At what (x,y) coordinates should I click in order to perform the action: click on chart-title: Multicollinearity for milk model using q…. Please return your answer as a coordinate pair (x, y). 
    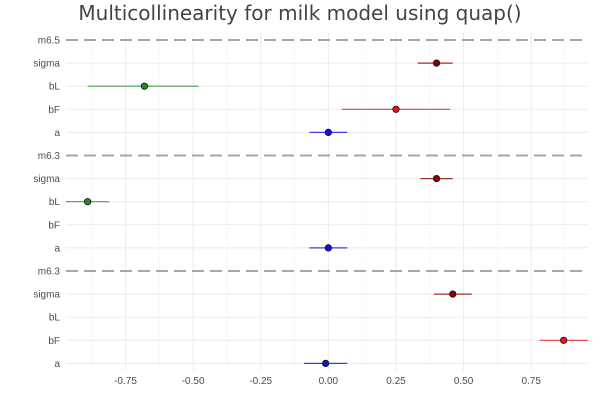
    Looking at the image, I should click on (300, 13).